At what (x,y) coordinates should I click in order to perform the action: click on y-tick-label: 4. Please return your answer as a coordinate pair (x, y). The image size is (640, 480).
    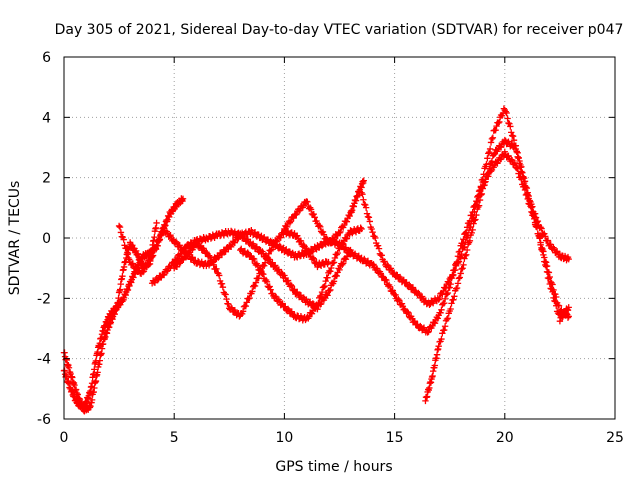
    Looking at the image, I should click on (46, 118).